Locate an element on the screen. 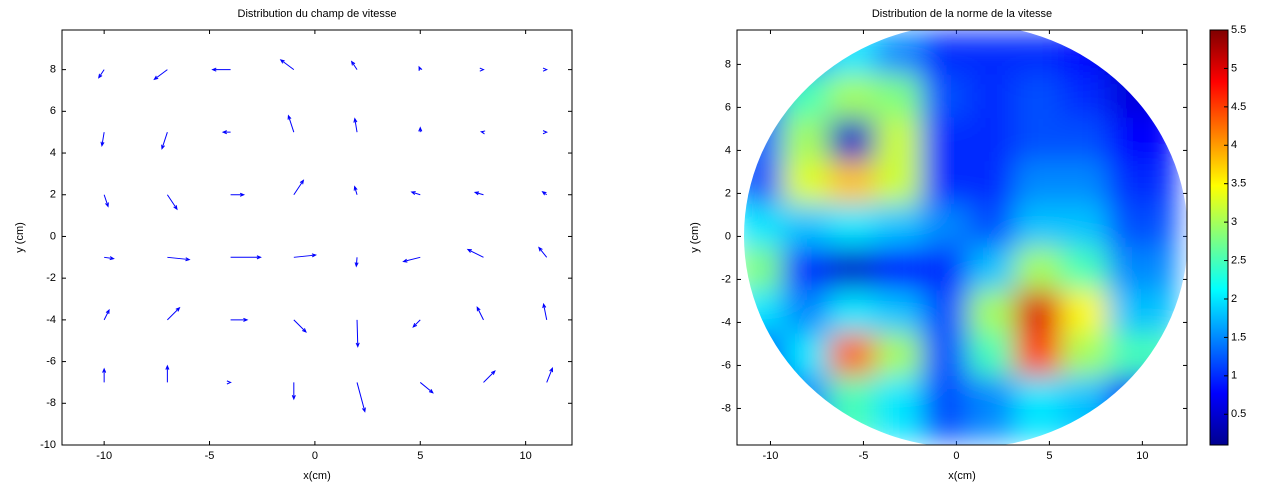  colorbar-tick-label: 5.5 is located at coordinates (1238, 30).